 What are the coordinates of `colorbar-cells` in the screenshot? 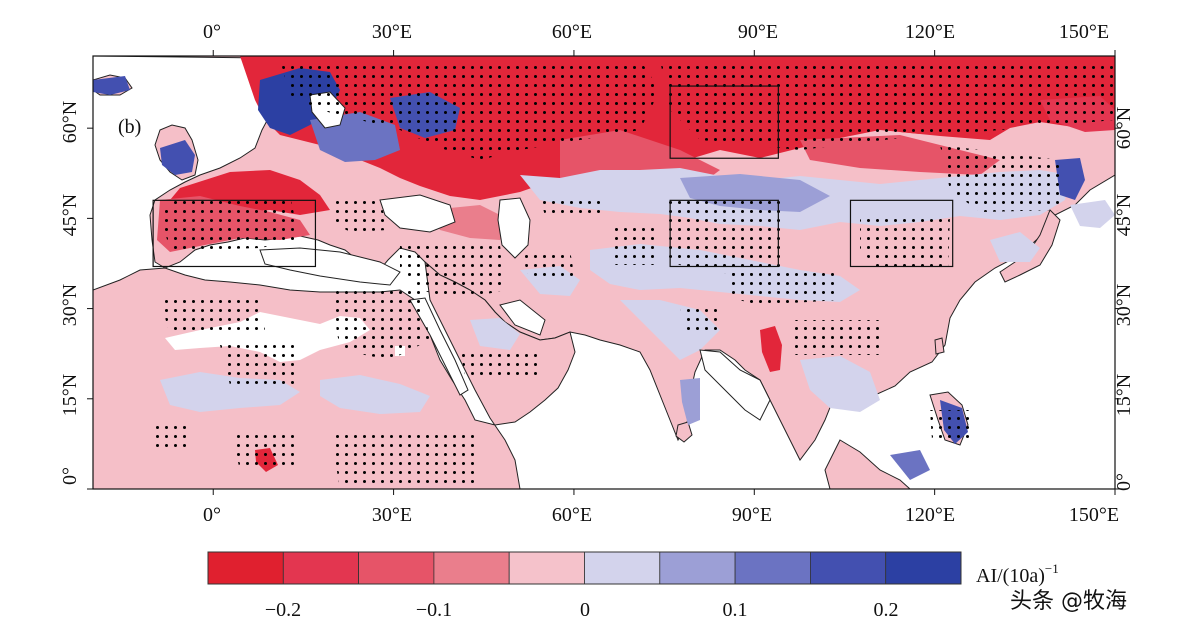 It's located at (584, 568).